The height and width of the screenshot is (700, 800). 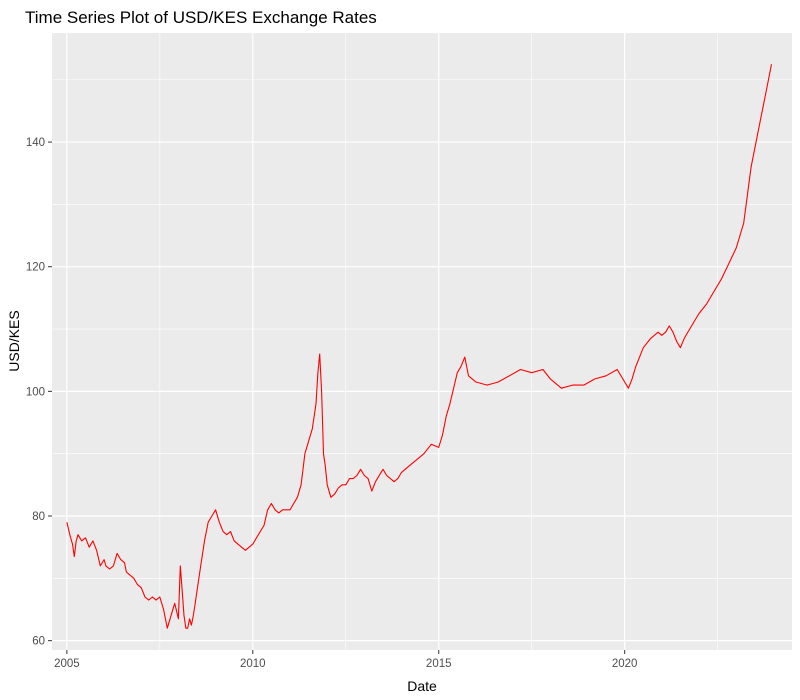 I want to click on x-tick-label: 2020, so click(x=625, y=664).